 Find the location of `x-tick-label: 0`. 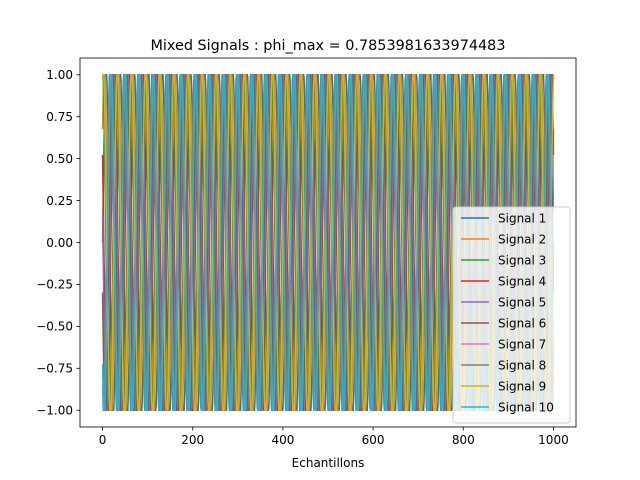

x-tick-label: 0 is located at coordinates (103, 440).